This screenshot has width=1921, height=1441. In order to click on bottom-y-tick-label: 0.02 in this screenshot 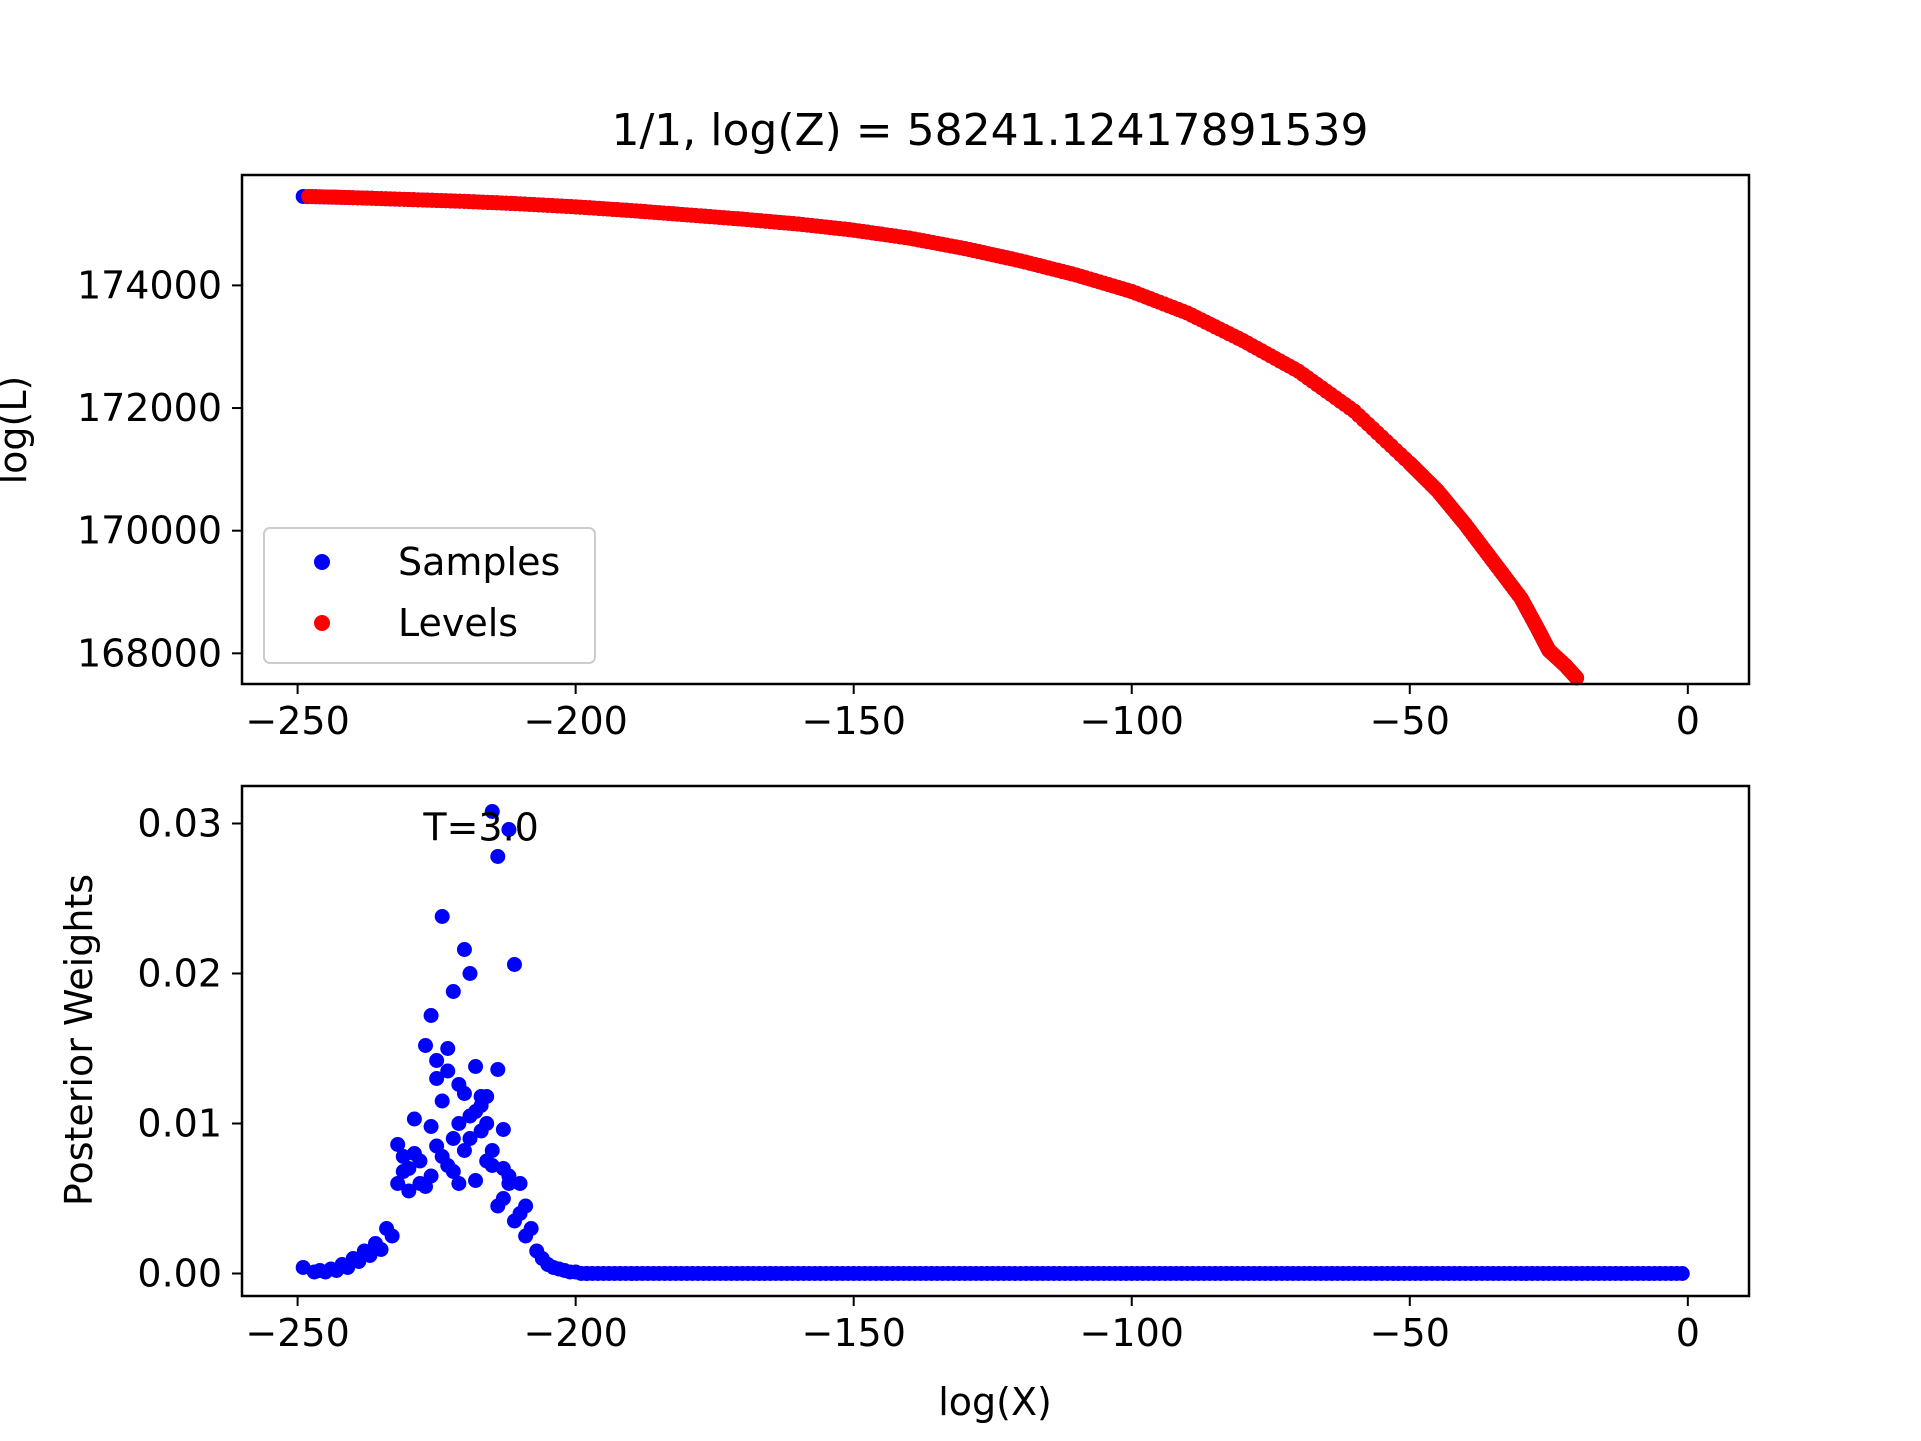, I will do `click(179, 974)`.